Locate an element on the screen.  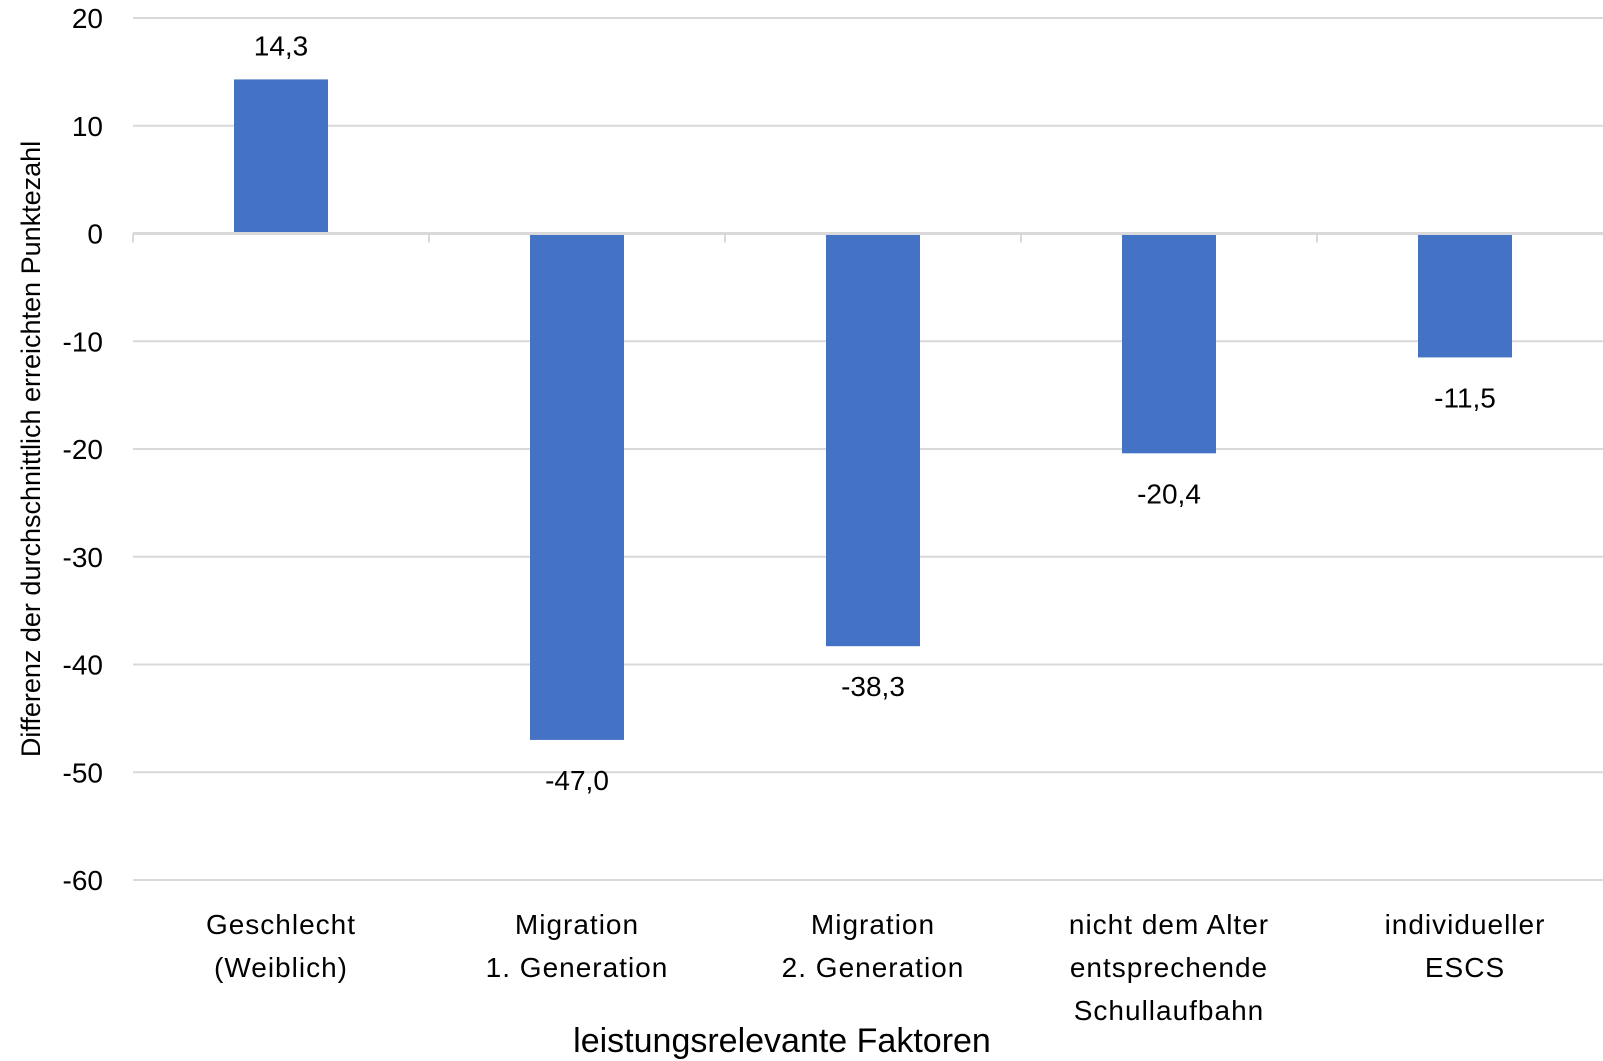
y-tick-label: 0 is located at coordinates (95, 234).